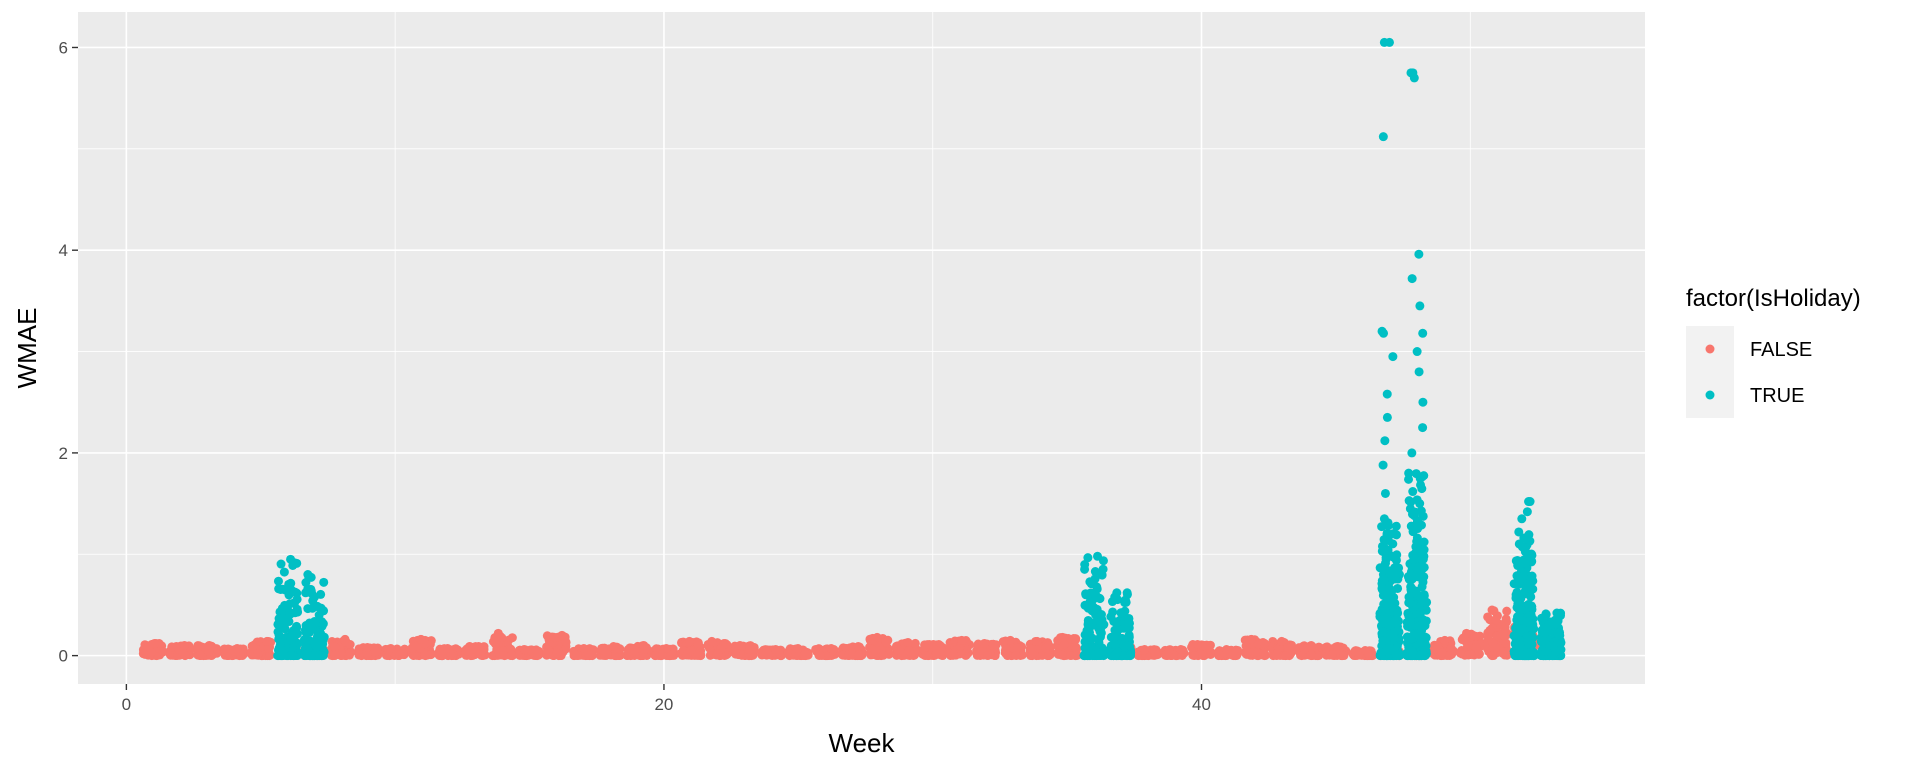 The height and width of the screenshot is (768, 1920). What do you see at coordinates (1777, 396) in the screenshot?
I see `legend-label-true: TRUE` at bounding box center [1777, 396].